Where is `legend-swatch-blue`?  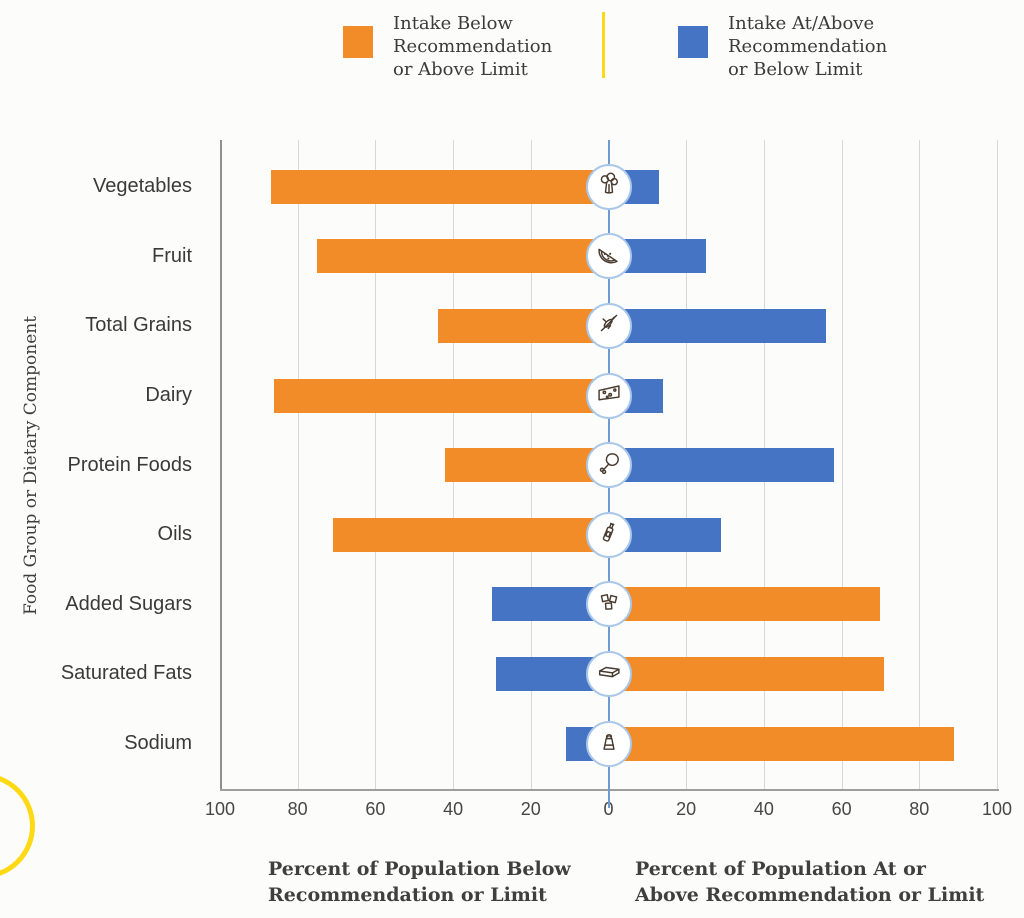
legend-swatch-blue is located at coordinates (693, 42).